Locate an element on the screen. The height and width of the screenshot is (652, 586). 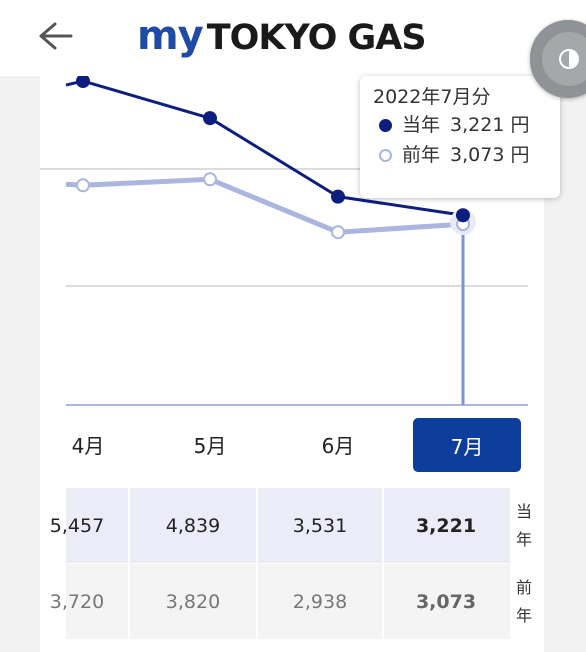
cell-previous-4: 3,720 is located at coordinates (77, 601).